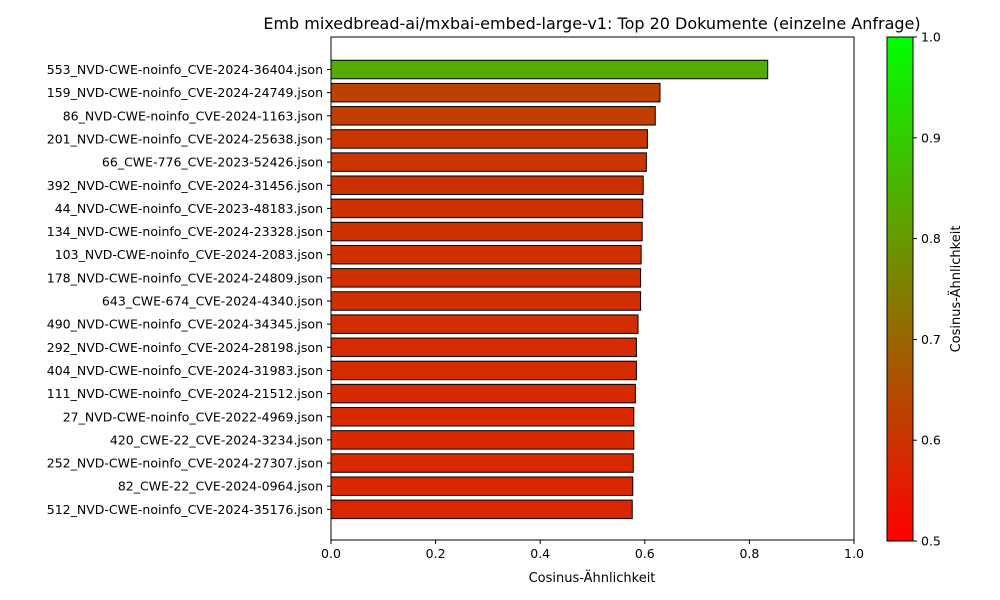 The width and height of the screenshot is (1000, 600). What do you see at coordinates (220, 486) in the screenshot?
I see `y-tick-label: 82_CWE-22_CVE-2024-0964.json` at bounding box center [220, 486].